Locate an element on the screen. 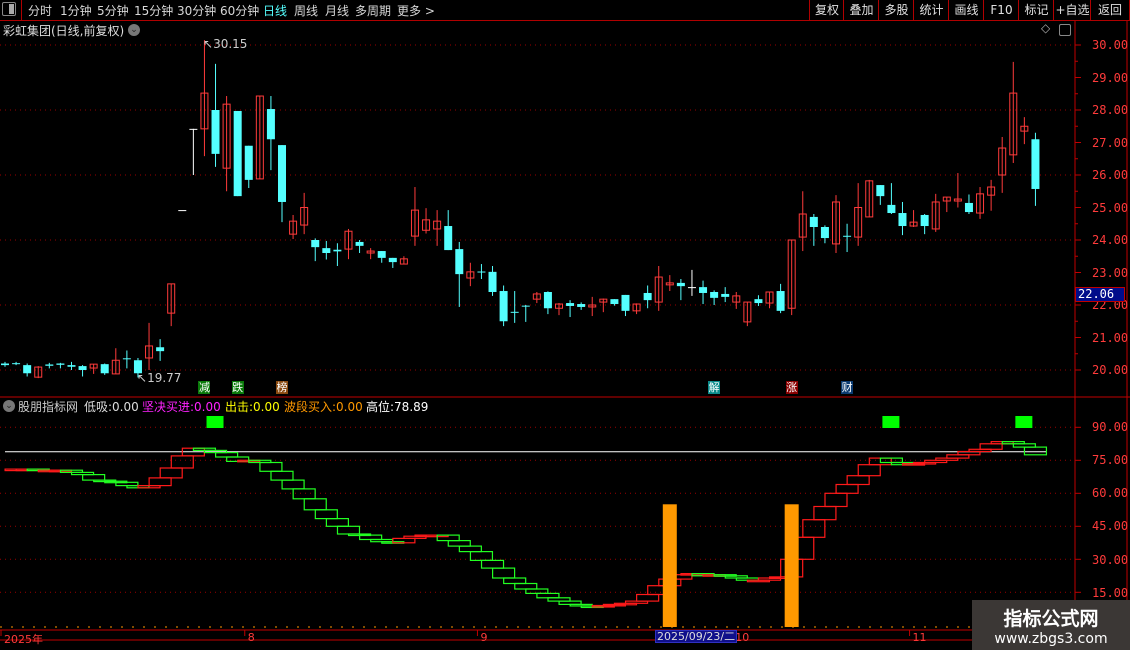 The image size is (1130, 650). period-tab-60min: 60分钟 is located at coordinates (240, 11).